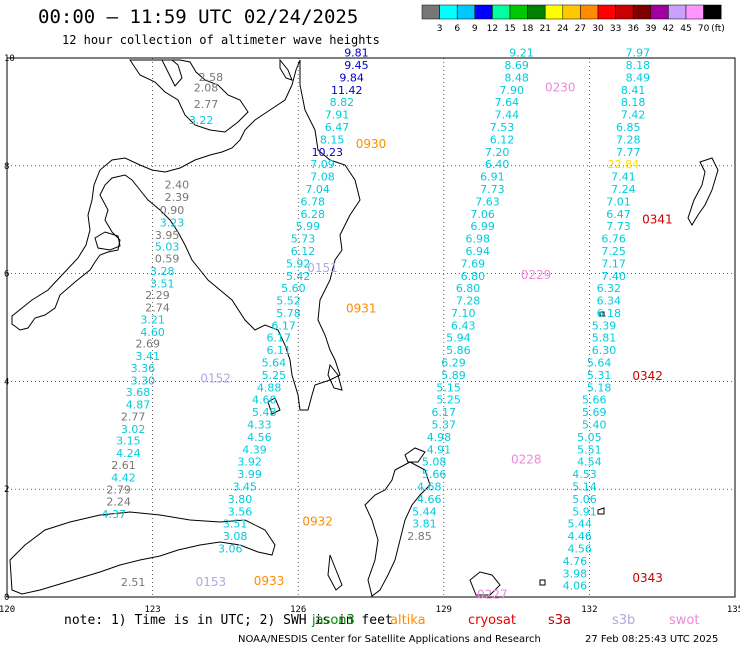 The image size is (740, 650). Describe the element at coordinates (623, 177) in the screenshot. I see `wave-height-value: 7.41` at that location.